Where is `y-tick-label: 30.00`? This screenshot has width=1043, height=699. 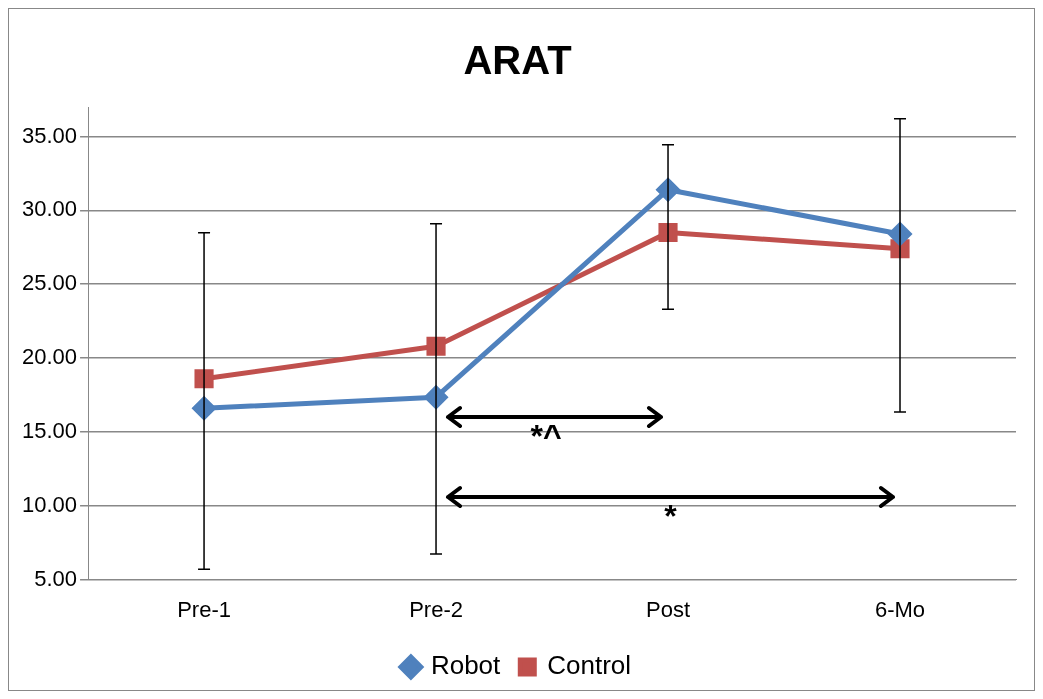
y-tick-label: 30.00 is located at coordinates (49, 209).